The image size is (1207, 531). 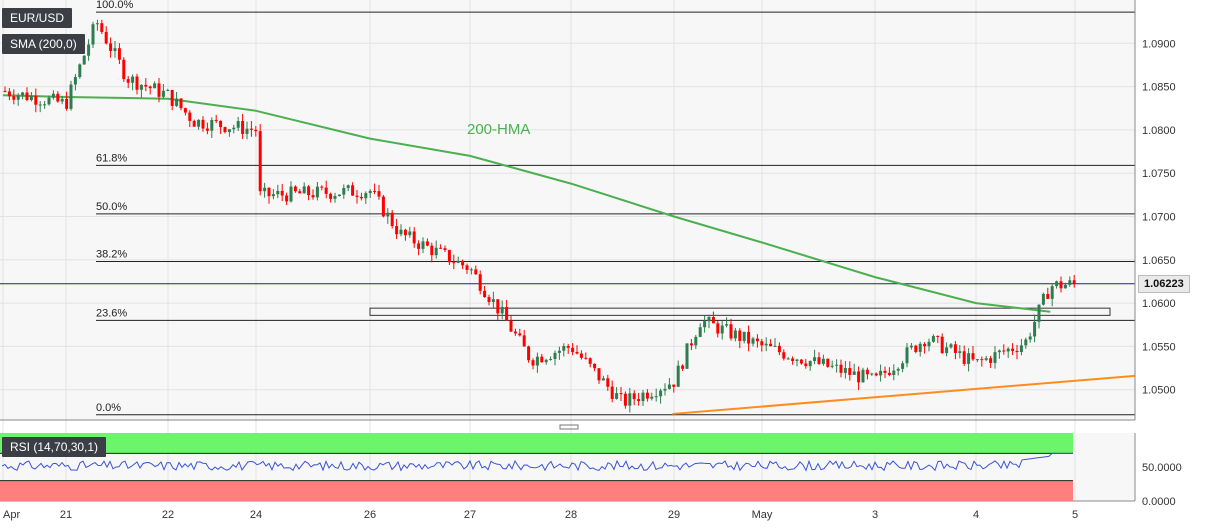 What do you see at coordinates (1159, 217) in the screenshot?
I see `y-tick-label: 1.0700` at bounding box center [1159, 217].